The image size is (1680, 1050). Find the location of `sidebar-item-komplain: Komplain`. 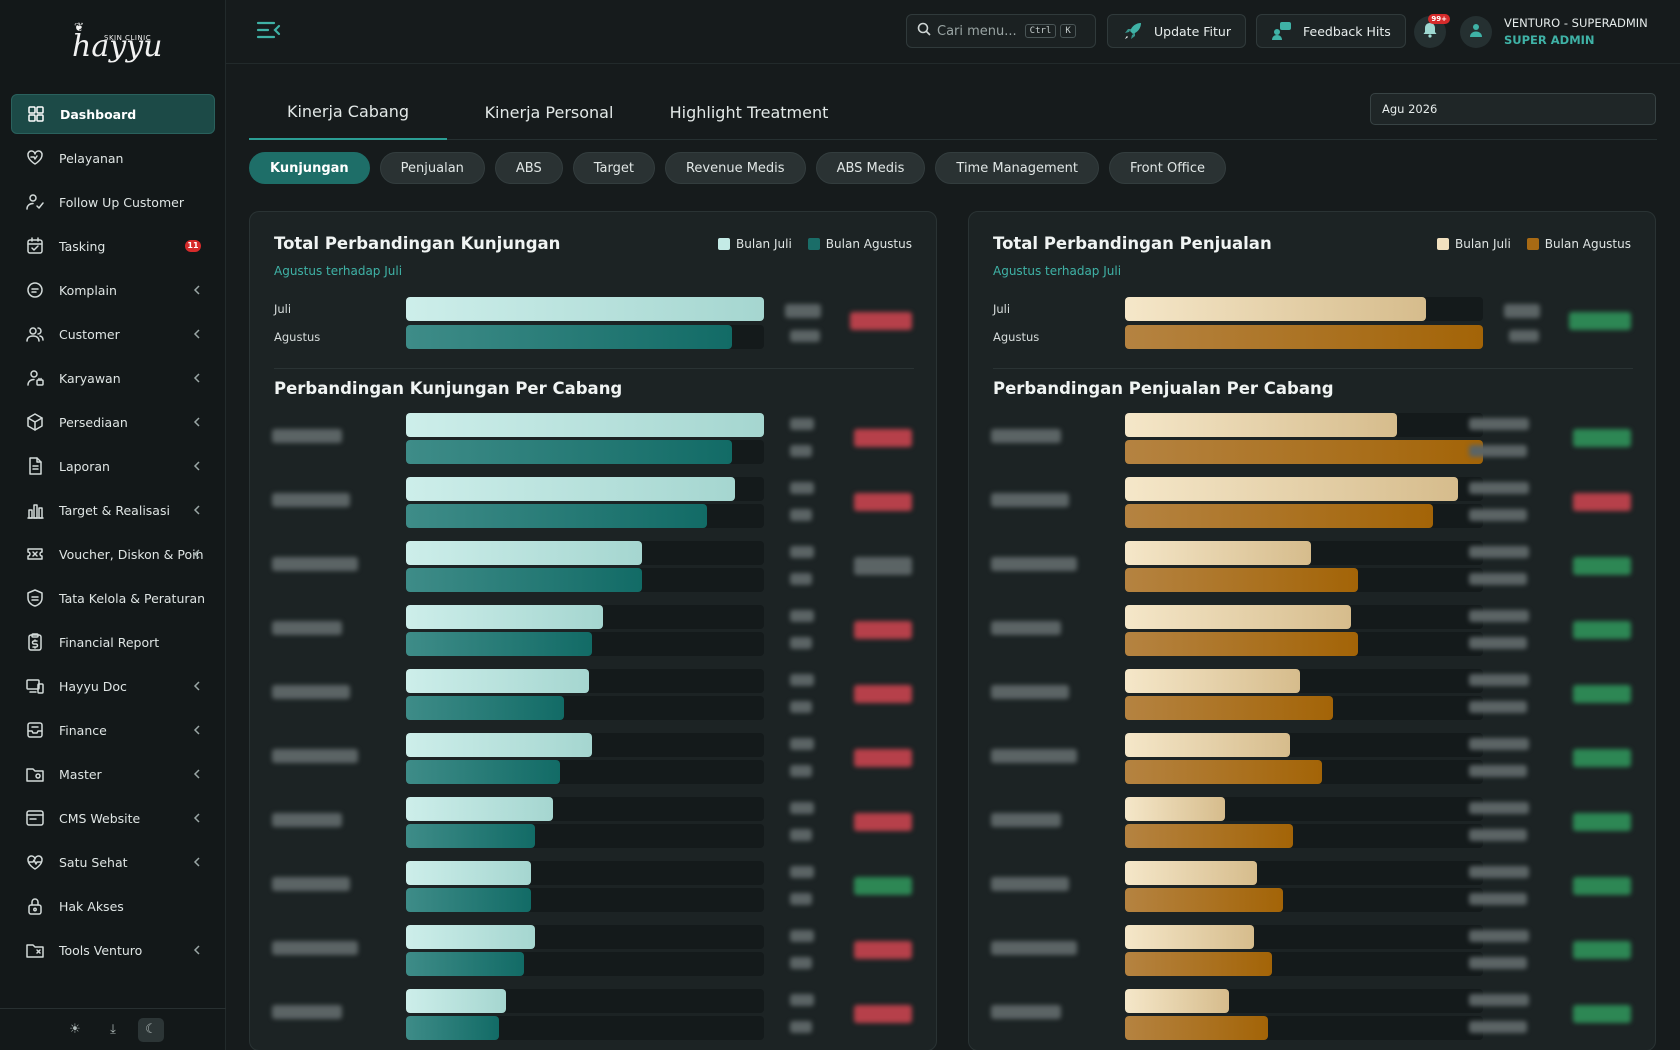

sidebar-item-komplain: Komplain is located at coordinates (113, 290).